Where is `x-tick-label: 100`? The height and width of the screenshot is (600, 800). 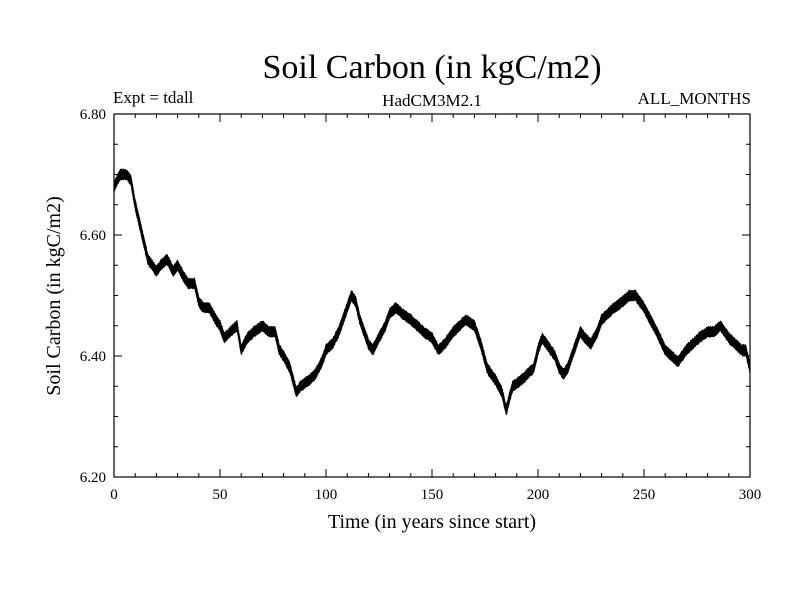 x-tick-label: 100 is located at coordinates (326, 495).